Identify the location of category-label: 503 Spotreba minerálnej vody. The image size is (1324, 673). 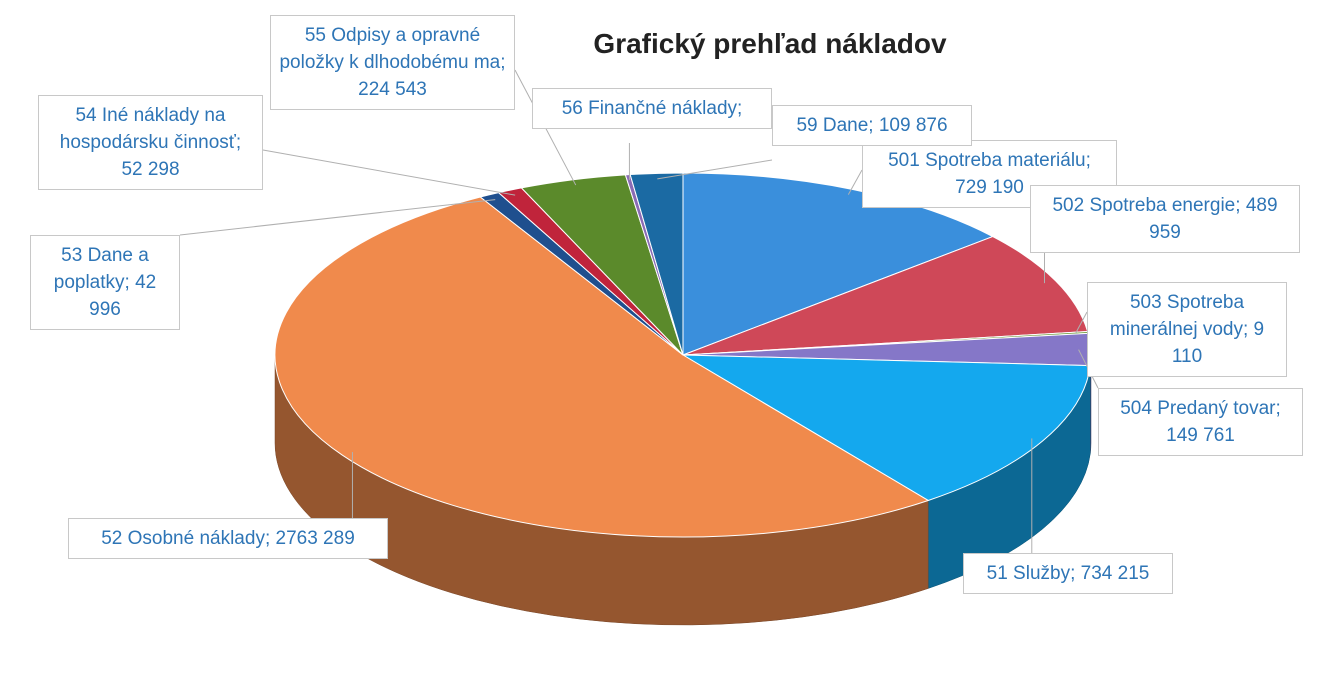
(1177, 316).